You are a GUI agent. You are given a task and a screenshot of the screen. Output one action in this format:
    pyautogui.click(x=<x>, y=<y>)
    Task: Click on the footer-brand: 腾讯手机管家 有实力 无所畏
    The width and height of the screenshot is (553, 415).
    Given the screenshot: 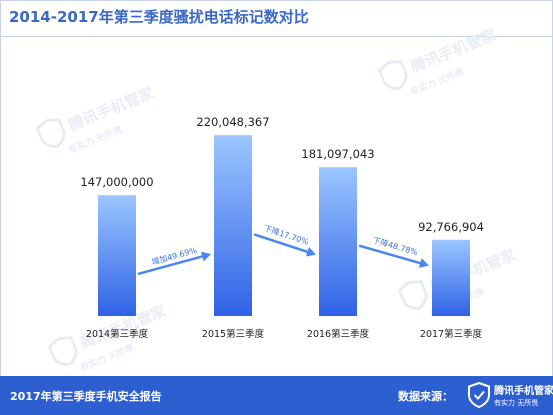 What is the action you would take?
    pyautogui.click(x=523, y=395)
    